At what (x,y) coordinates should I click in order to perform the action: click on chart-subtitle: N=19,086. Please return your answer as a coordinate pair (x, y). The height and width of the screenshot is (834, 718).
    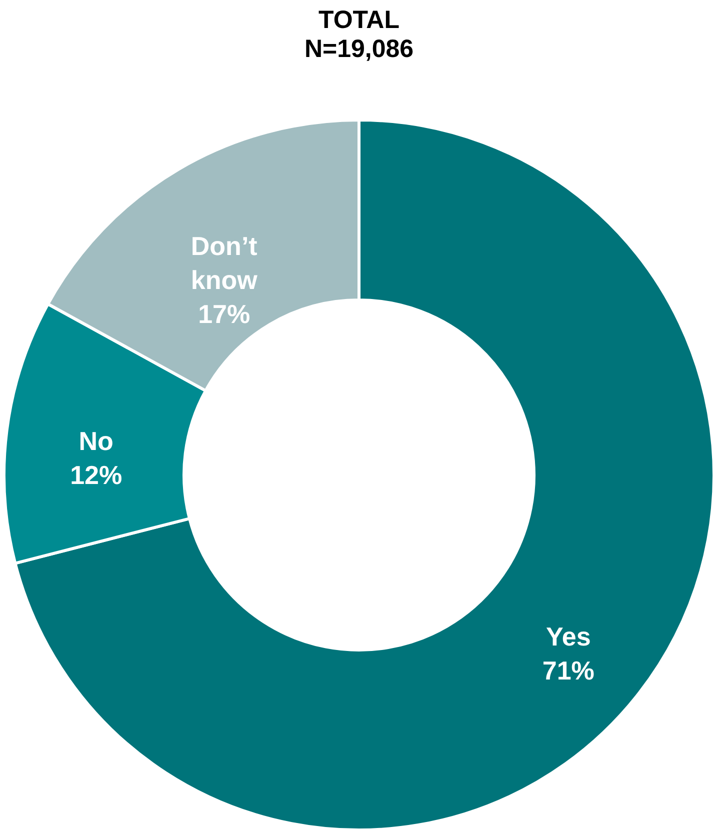
    Looking at the image, I should click on (359, 49).